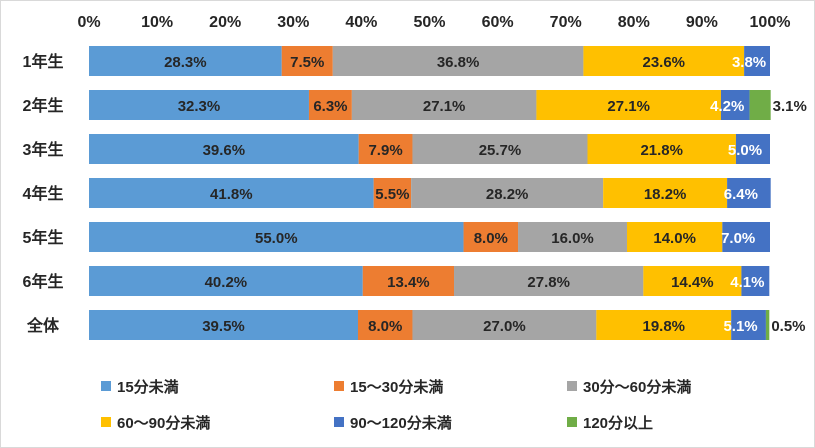 The height and width of the screenshot is (448, 815). Describe the element at coordinates (148, 387) in the screenshot. I see `legend-label-0: 15分未満` at that location.